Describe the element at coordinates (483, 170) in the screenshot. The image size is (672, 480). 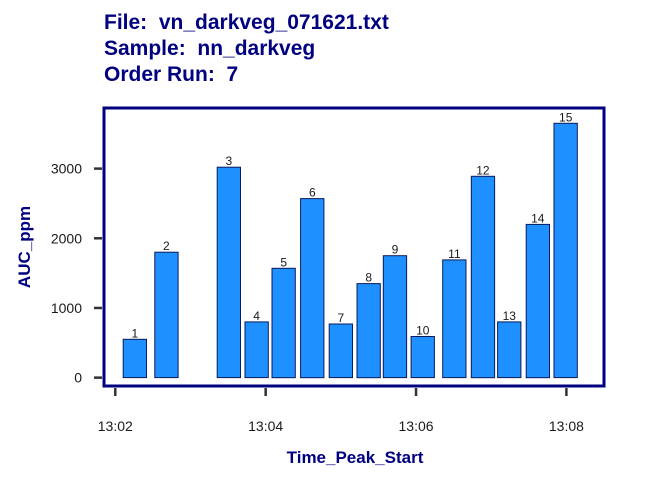
I see `bar-label-12: 12` at that location.